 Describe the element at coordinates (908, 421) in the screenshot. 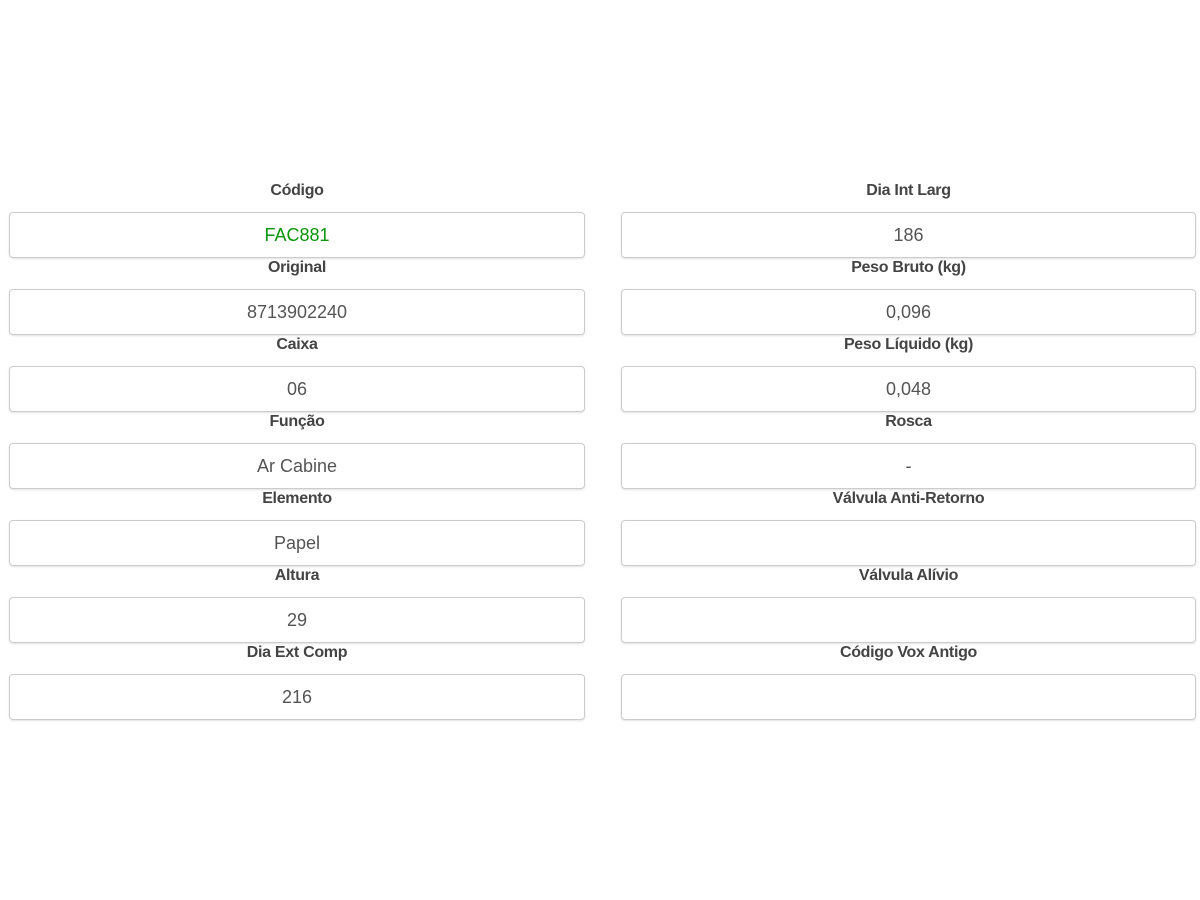

I see `field-label: Rosca` at that location.